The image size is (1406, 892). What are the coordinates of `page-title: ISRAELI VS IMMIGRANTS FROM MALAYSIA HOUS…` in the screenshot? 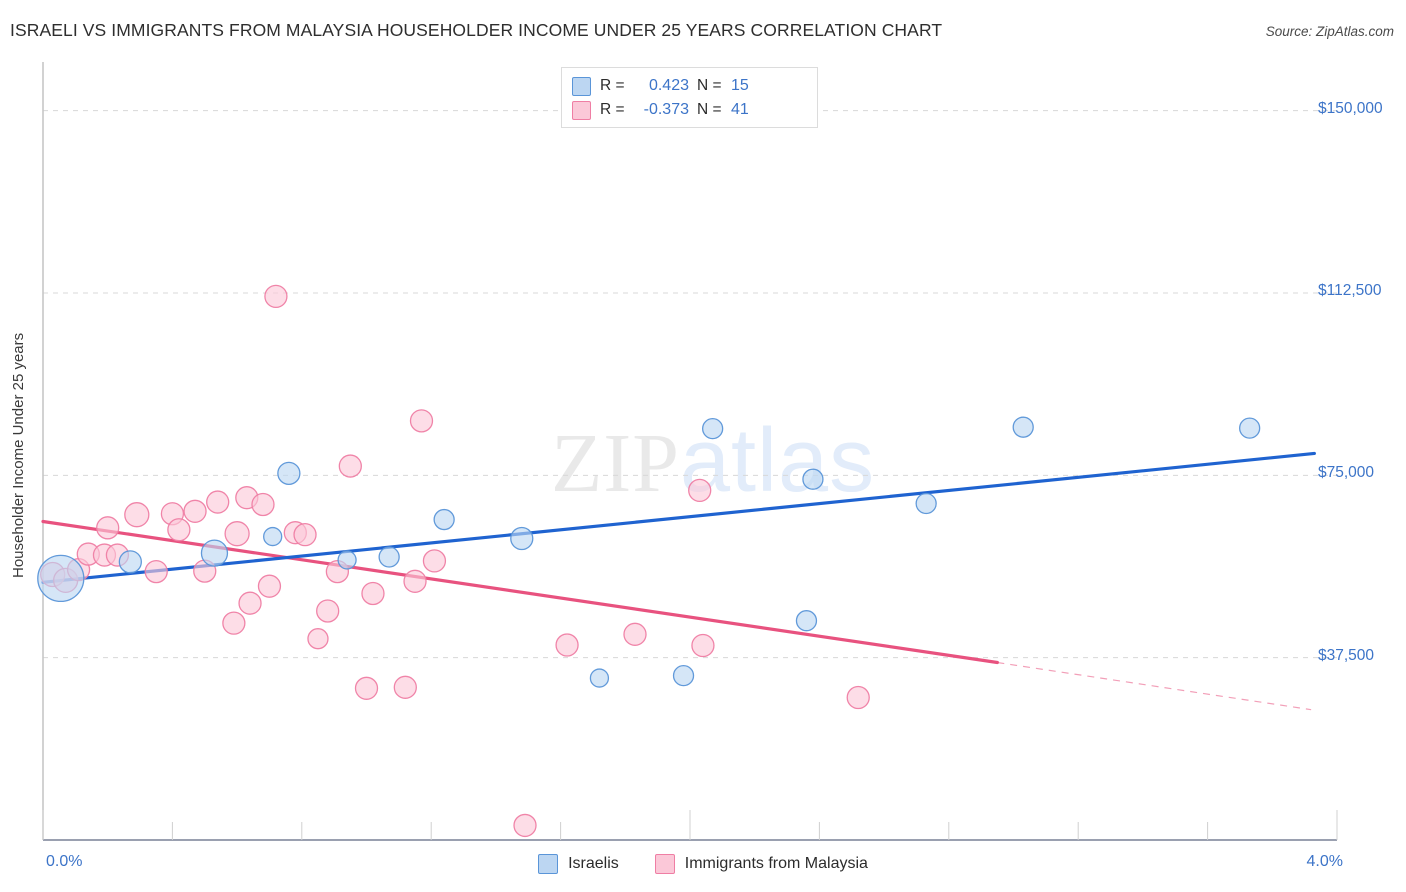 It's located at (476, 30).